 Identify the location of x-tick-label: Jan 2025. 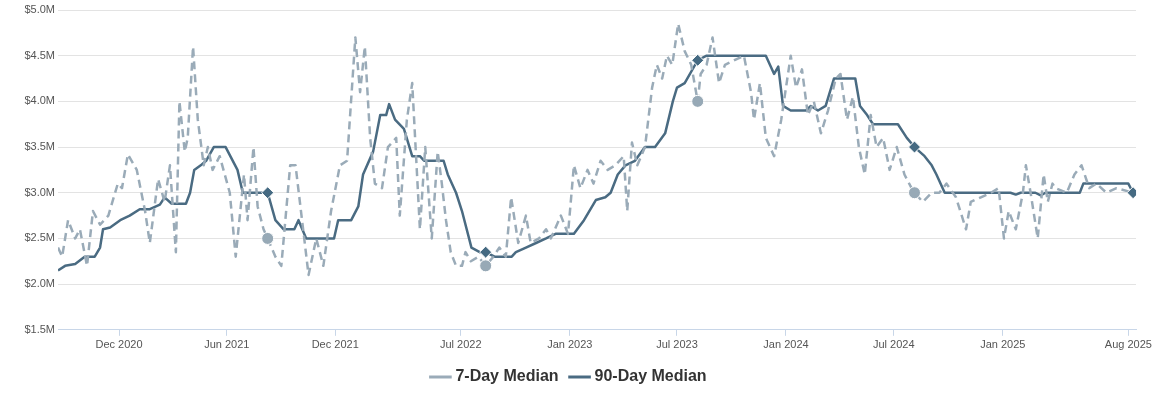
(1003, 344).